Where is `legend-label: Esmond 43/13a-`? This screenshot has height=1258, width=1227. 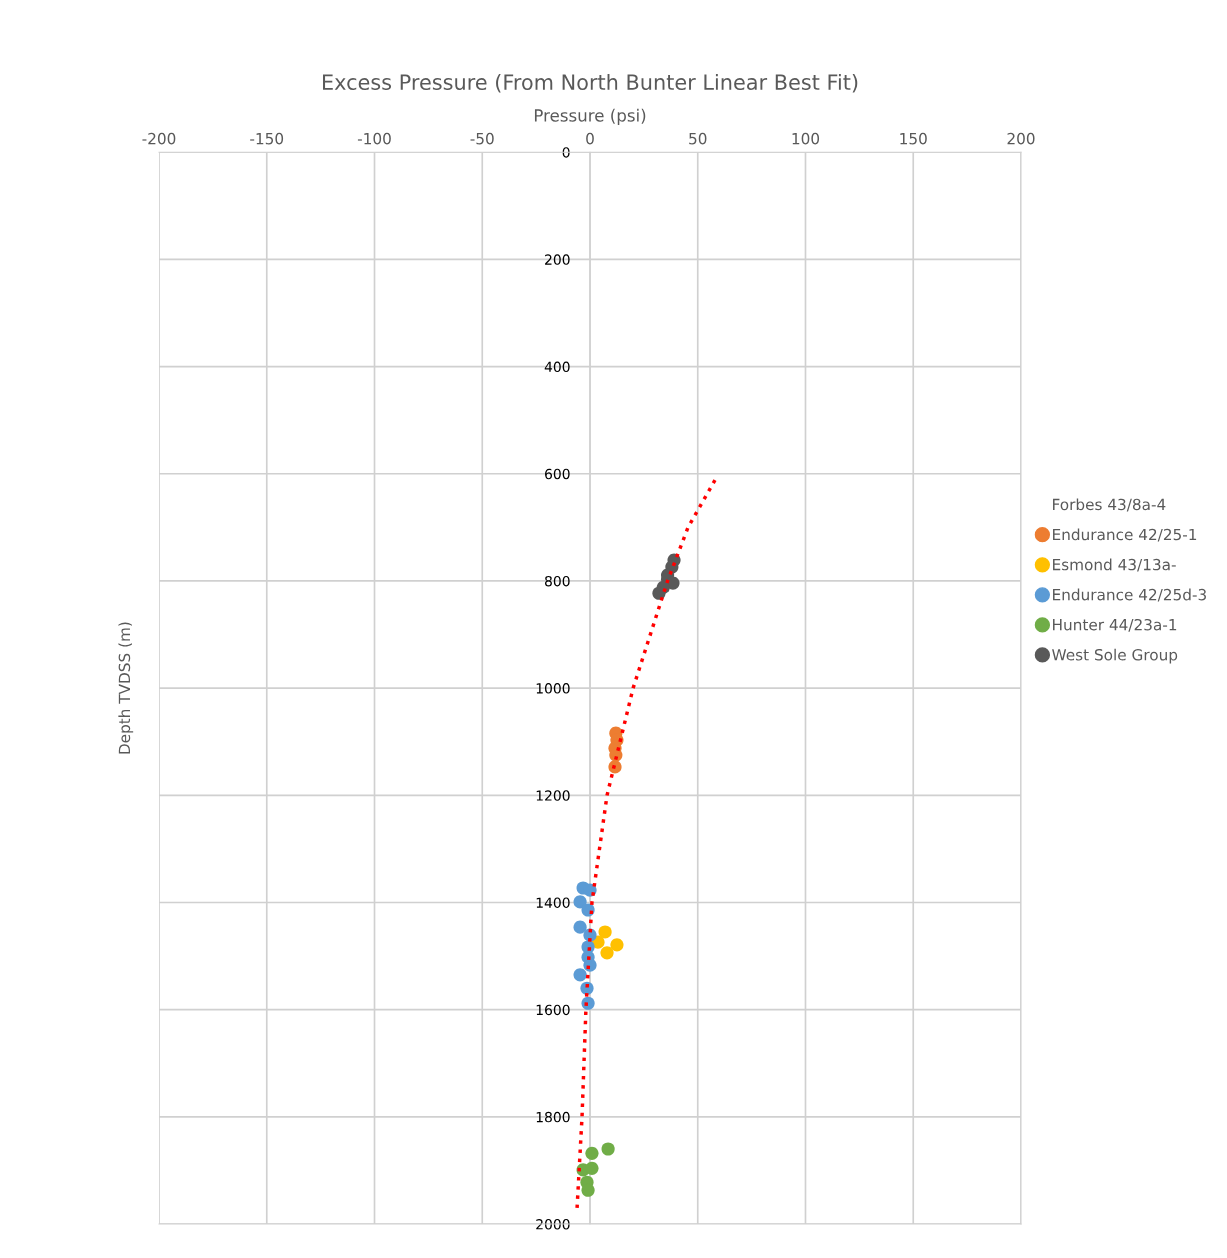
legend-label: Esmond 43/13a- is located at coordinates (1114, 565).